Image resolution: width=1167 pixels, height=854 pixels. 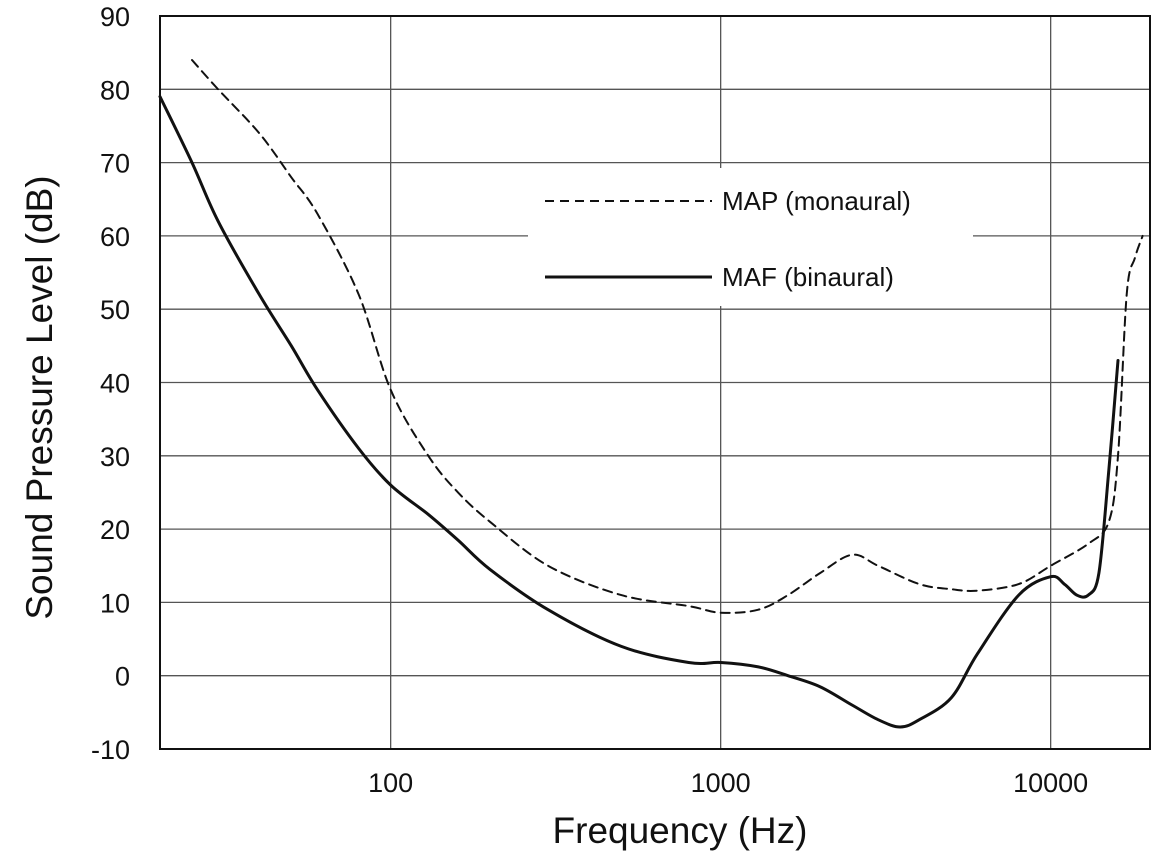 What do you see at coordinates (115, 530) in the screenshot?
I see `y-tick-label: 20` at bounding box center [115, 530].